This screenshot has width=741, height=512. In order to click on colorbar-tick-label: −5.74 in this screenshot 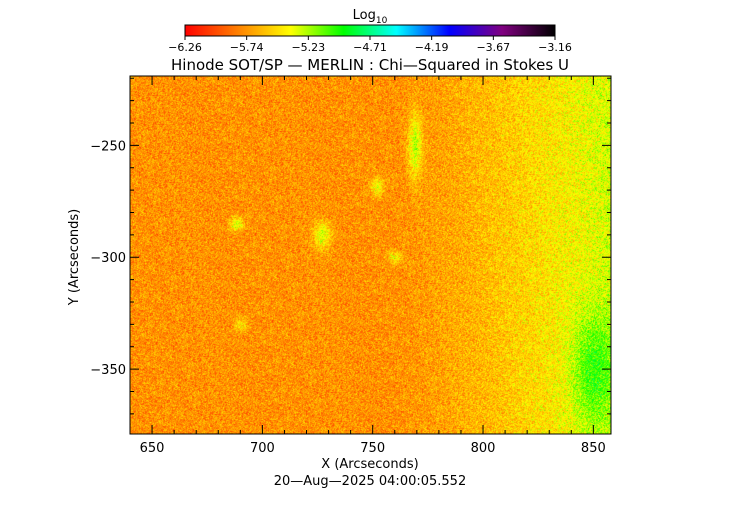, I will do `click(247, 47)`.